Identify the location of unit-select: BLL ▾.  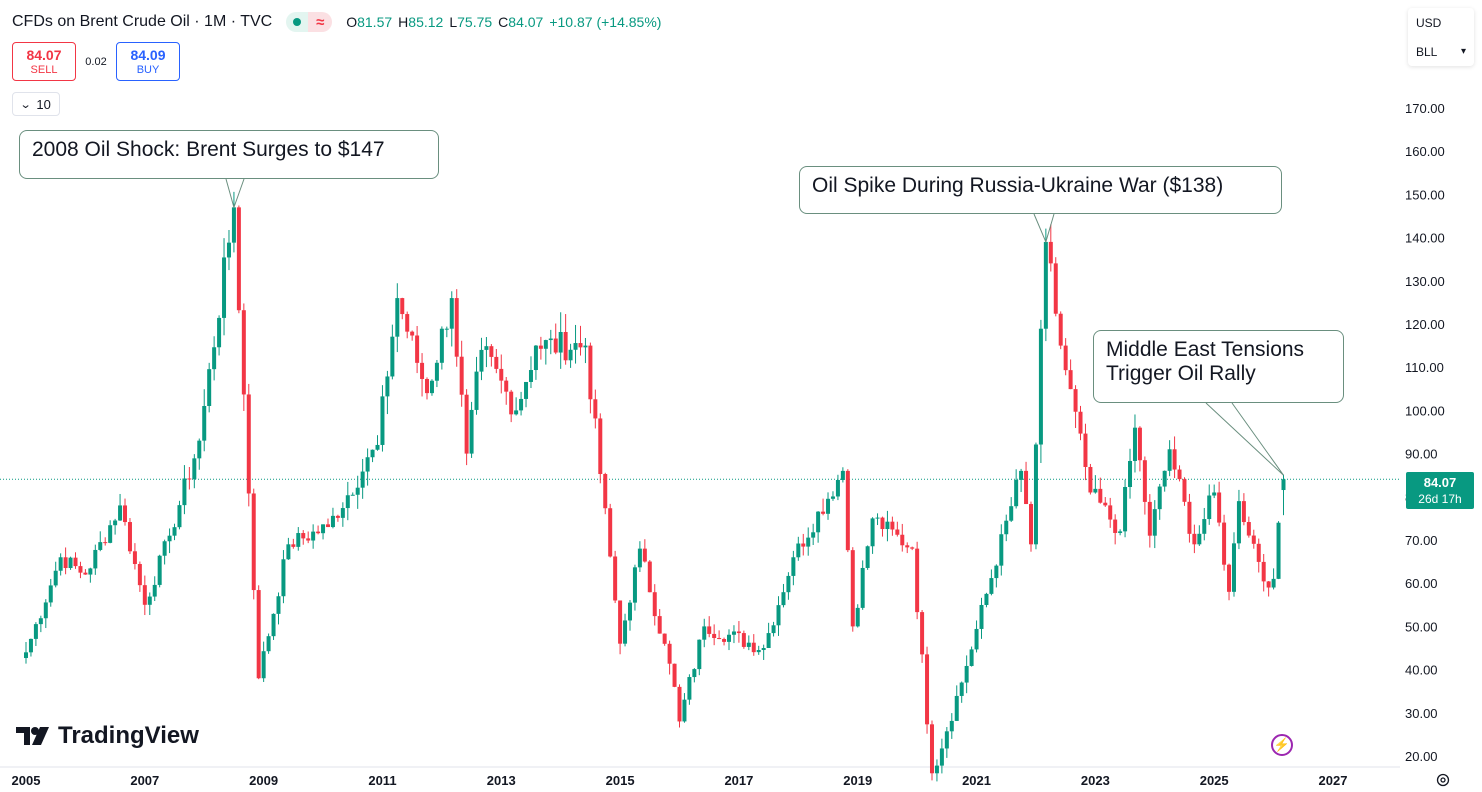
(1441, 51).